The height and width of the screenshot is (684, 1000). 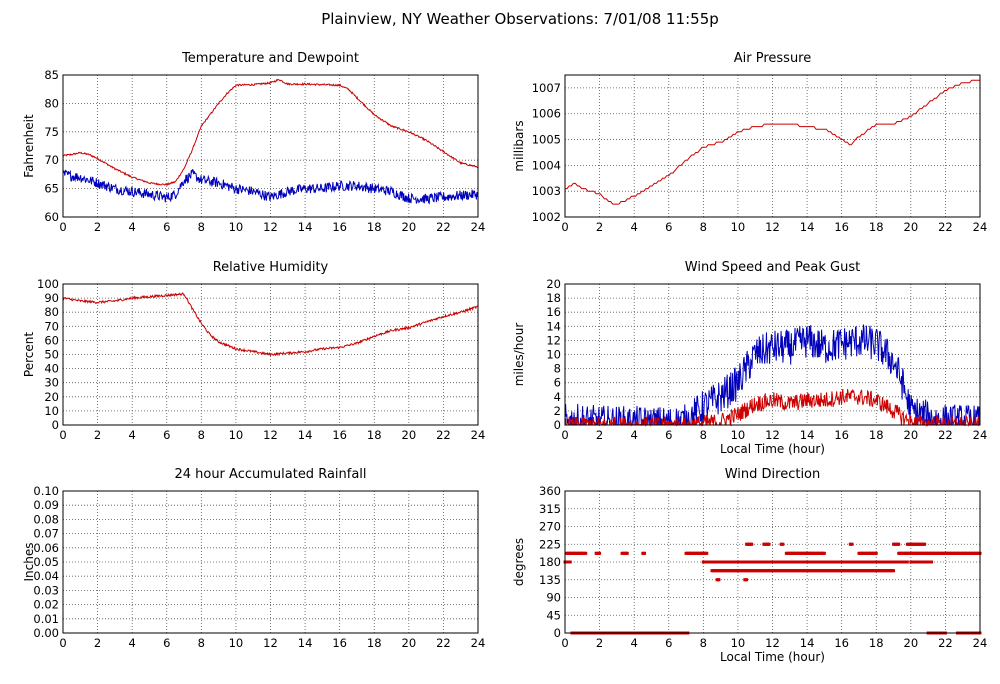 What do you see at coordinates (443, 435) in the screenshot?
I see `humidity-x-tick-label: 22` at bounding box center [443, 435].